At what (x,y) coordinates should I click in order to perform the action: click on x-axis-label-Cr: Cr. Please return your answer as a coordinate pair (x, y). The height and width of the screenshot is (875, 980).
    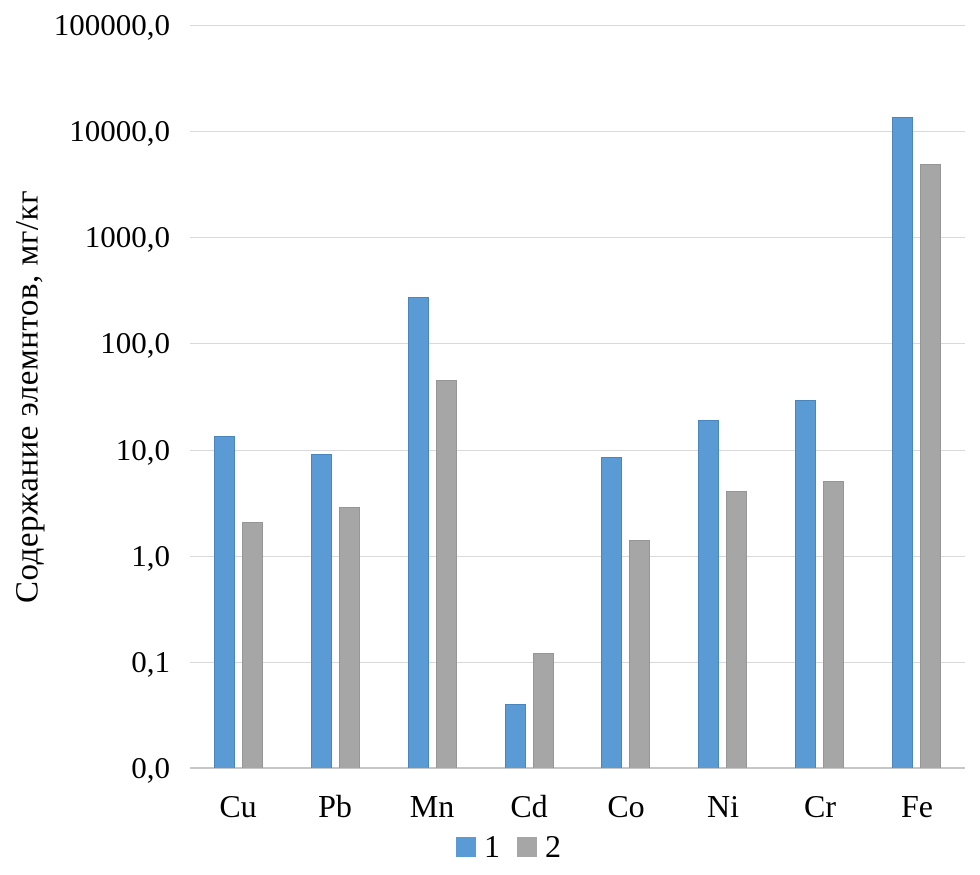
    Looking at the image, I should click on (820, 806).